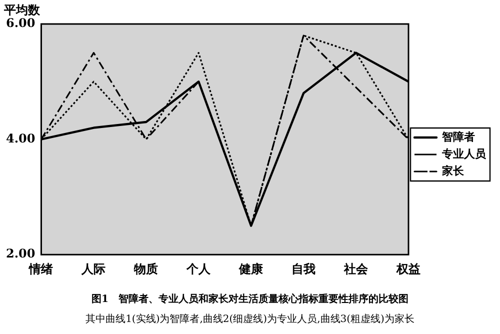 The image size is (500, 334). Describe the element at coordinates (408, 269) in the screenshot. I see `x-tick-label: 权益` at that location.